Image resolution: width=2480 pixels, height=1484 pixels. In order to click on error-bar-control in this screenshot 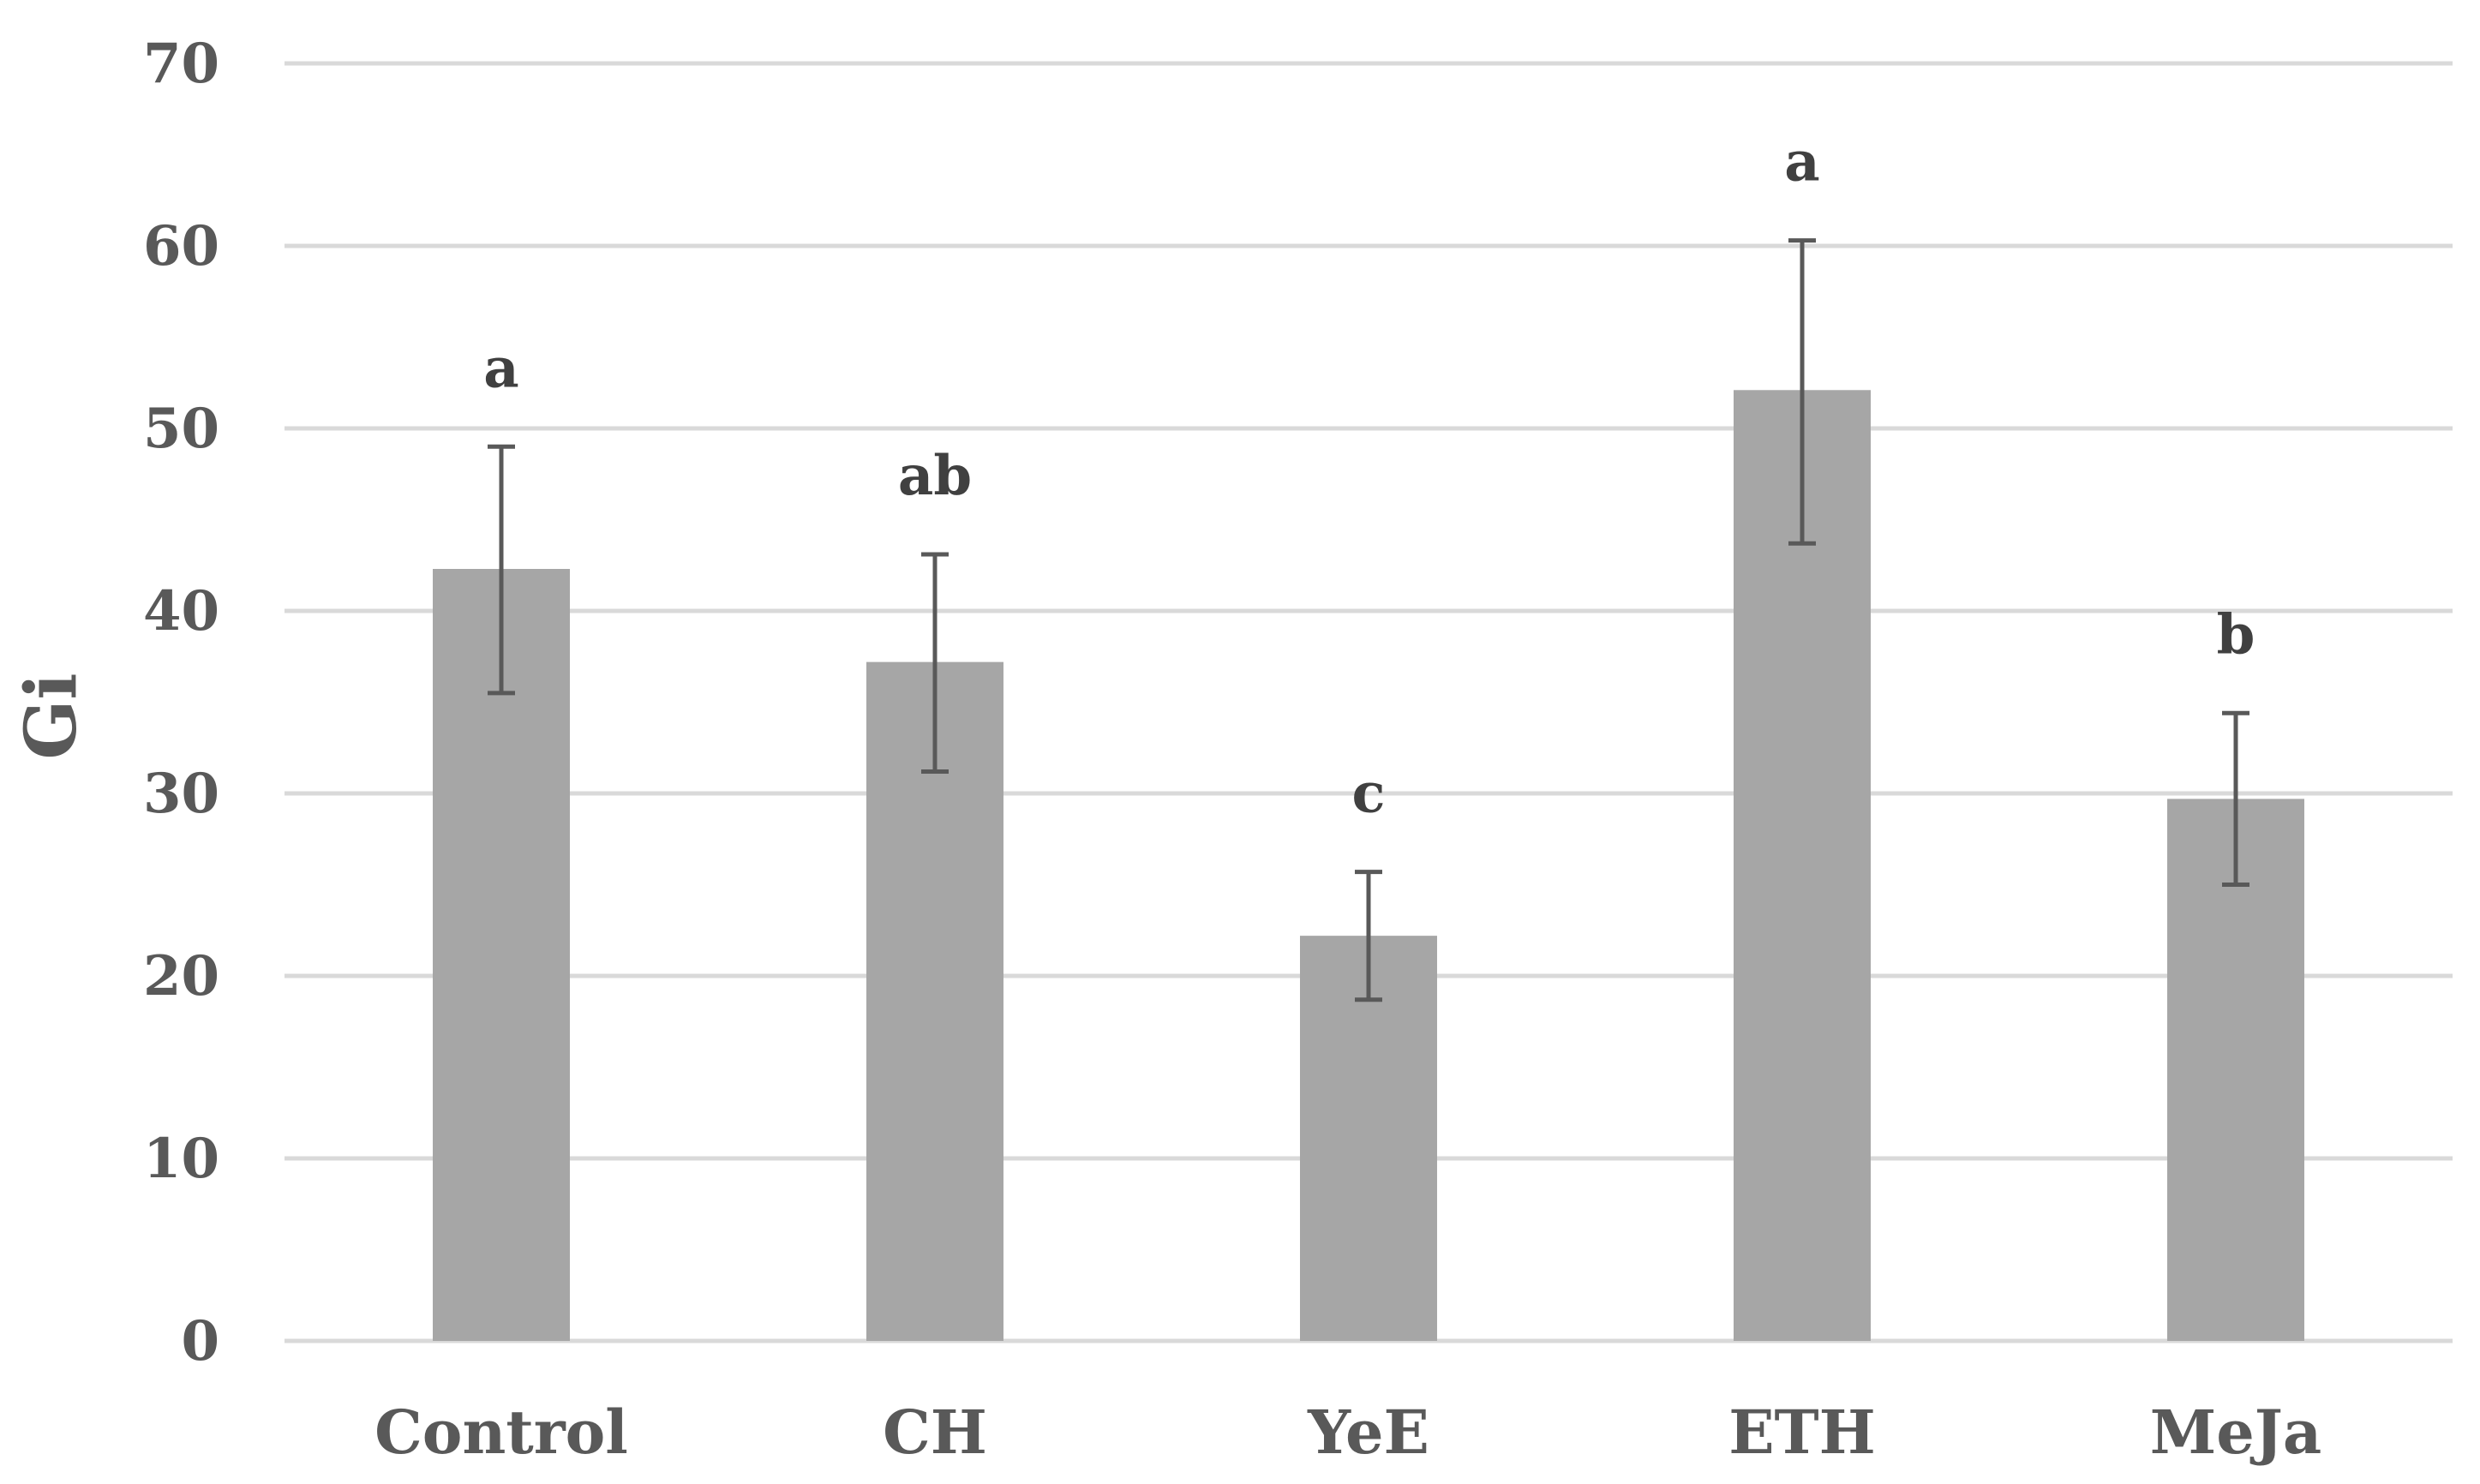, I will do `click(501, 570)`.